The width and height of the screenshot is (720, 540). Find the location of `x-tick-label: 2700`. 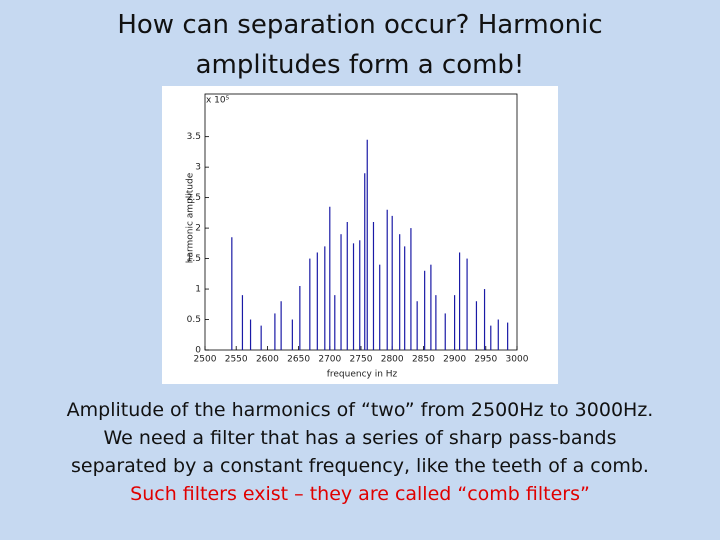

x-tick-label: 2700 is located at coordinates (329, 360).